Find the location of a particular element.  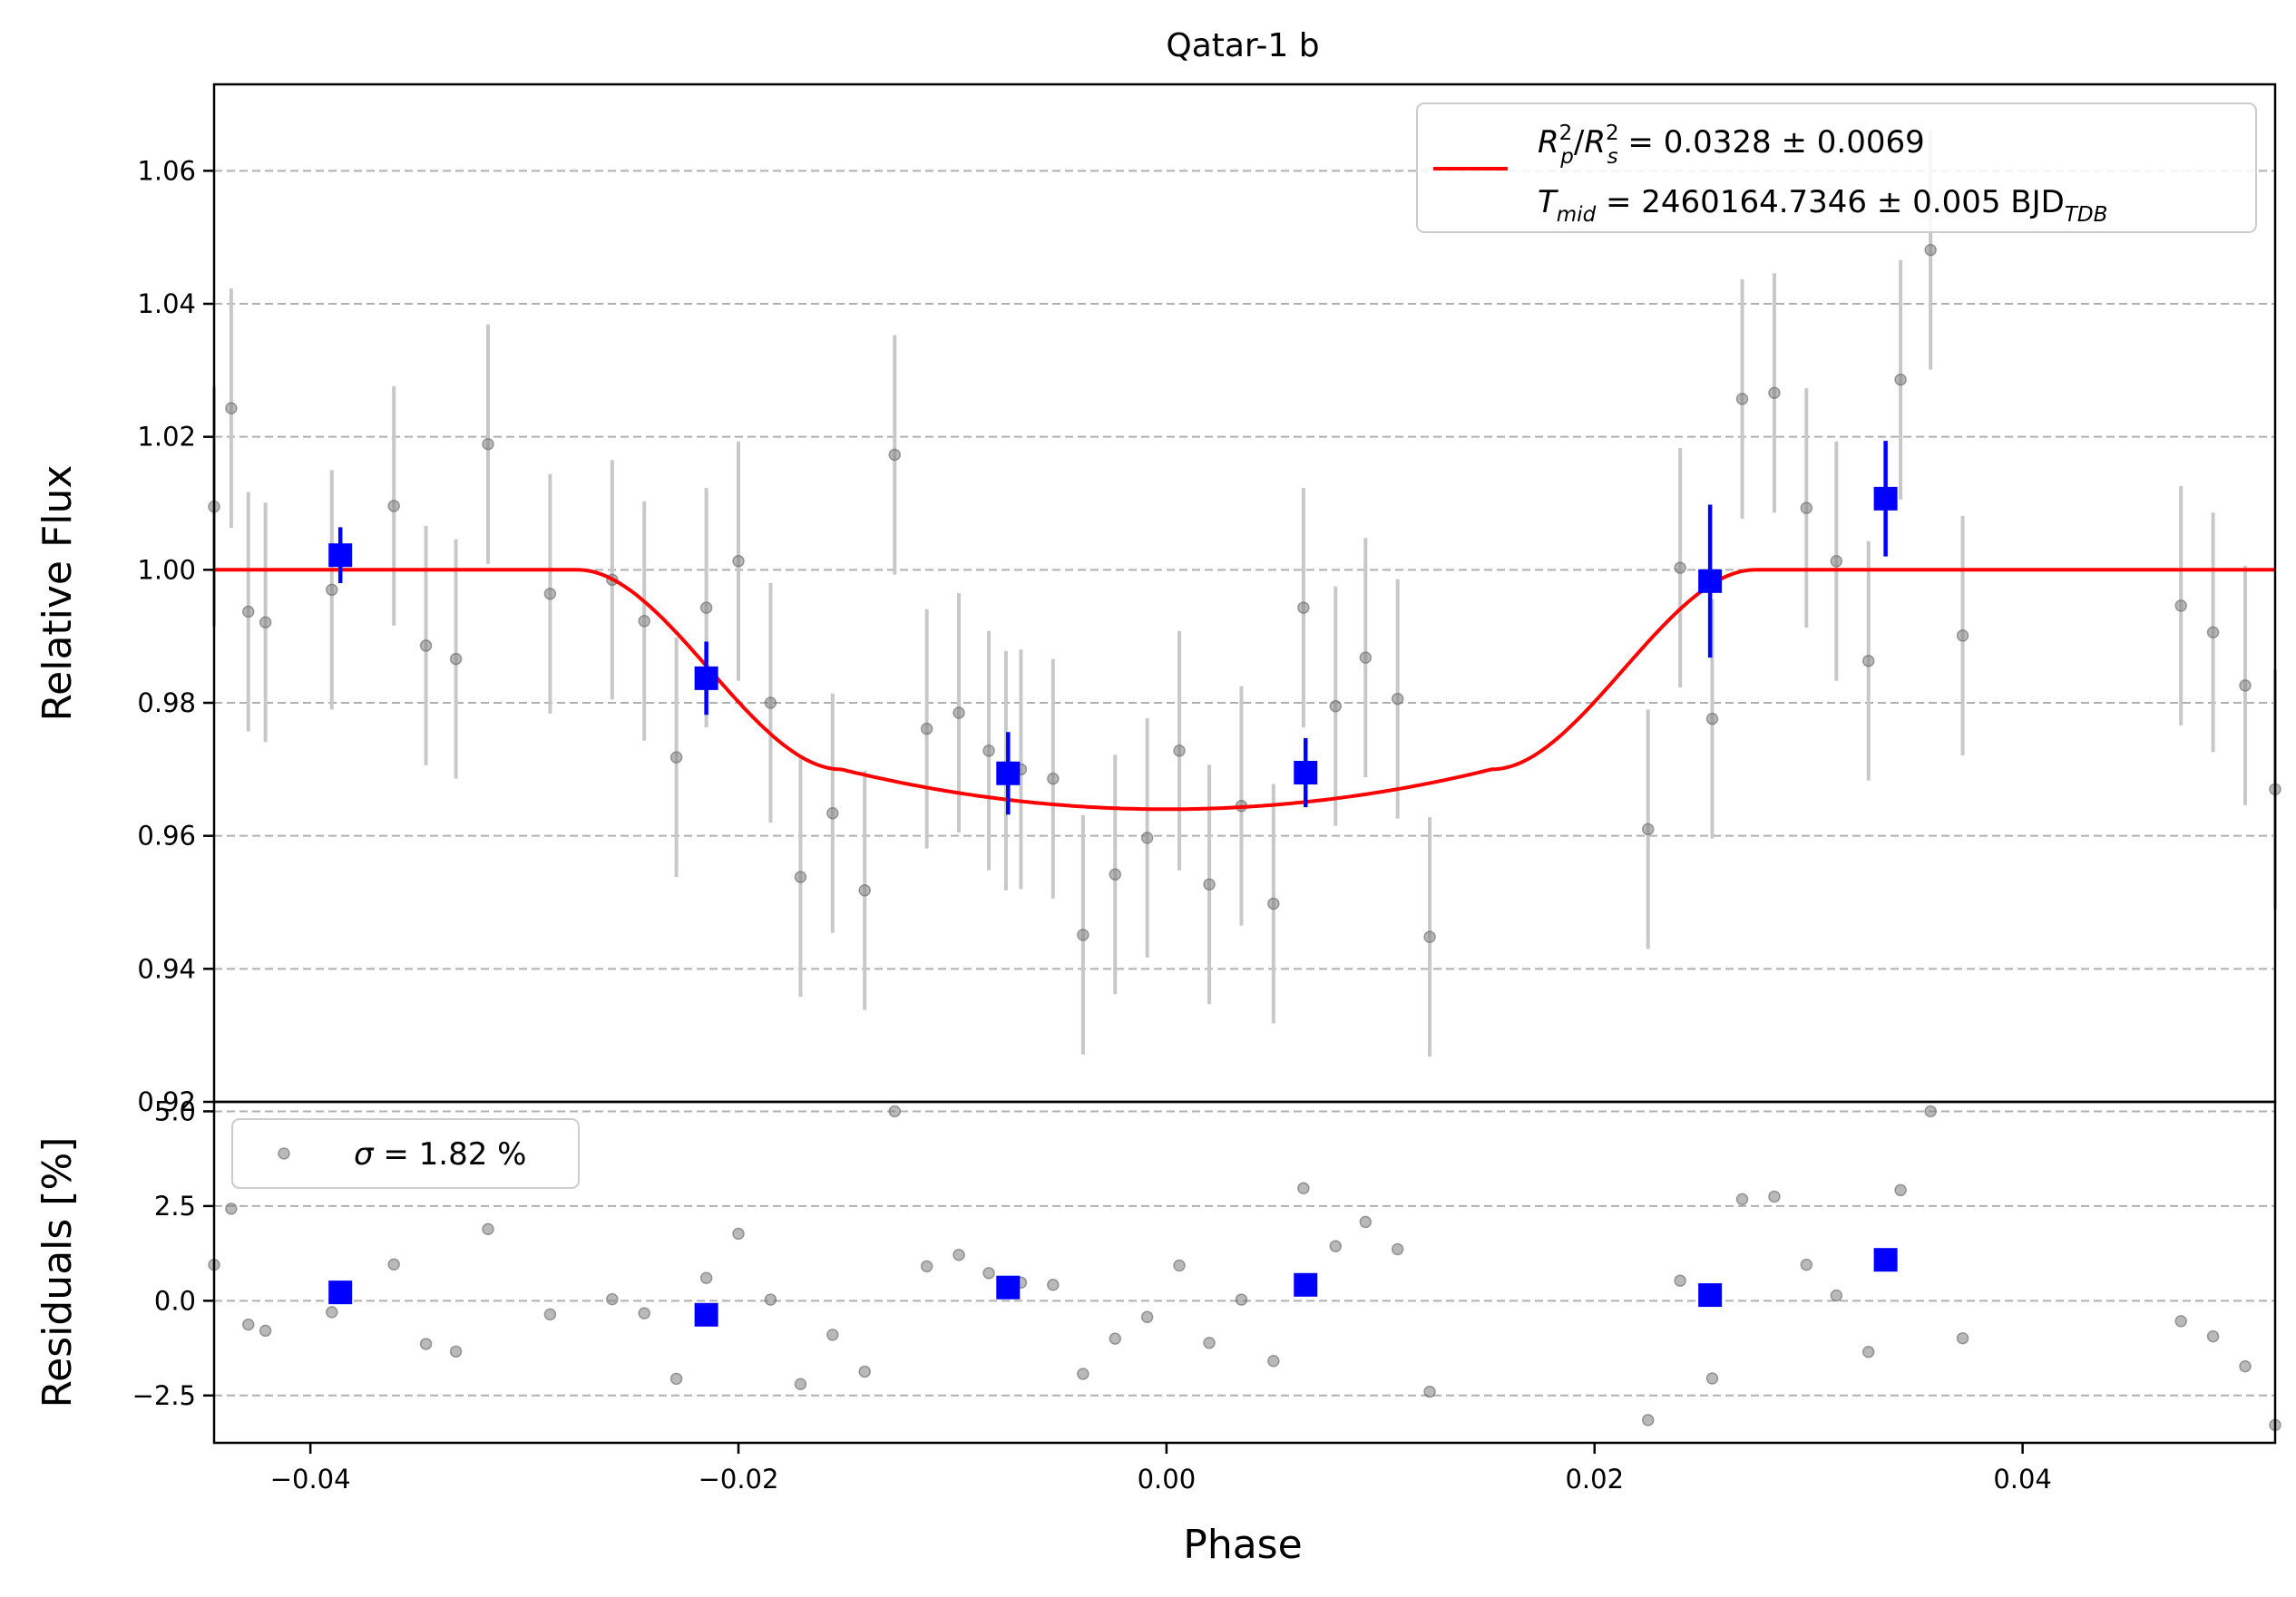

legend-tmid-text: Tmid = 2460164.7346 ± 0.005 BJDTDB is located at coordinates (1823, 205).